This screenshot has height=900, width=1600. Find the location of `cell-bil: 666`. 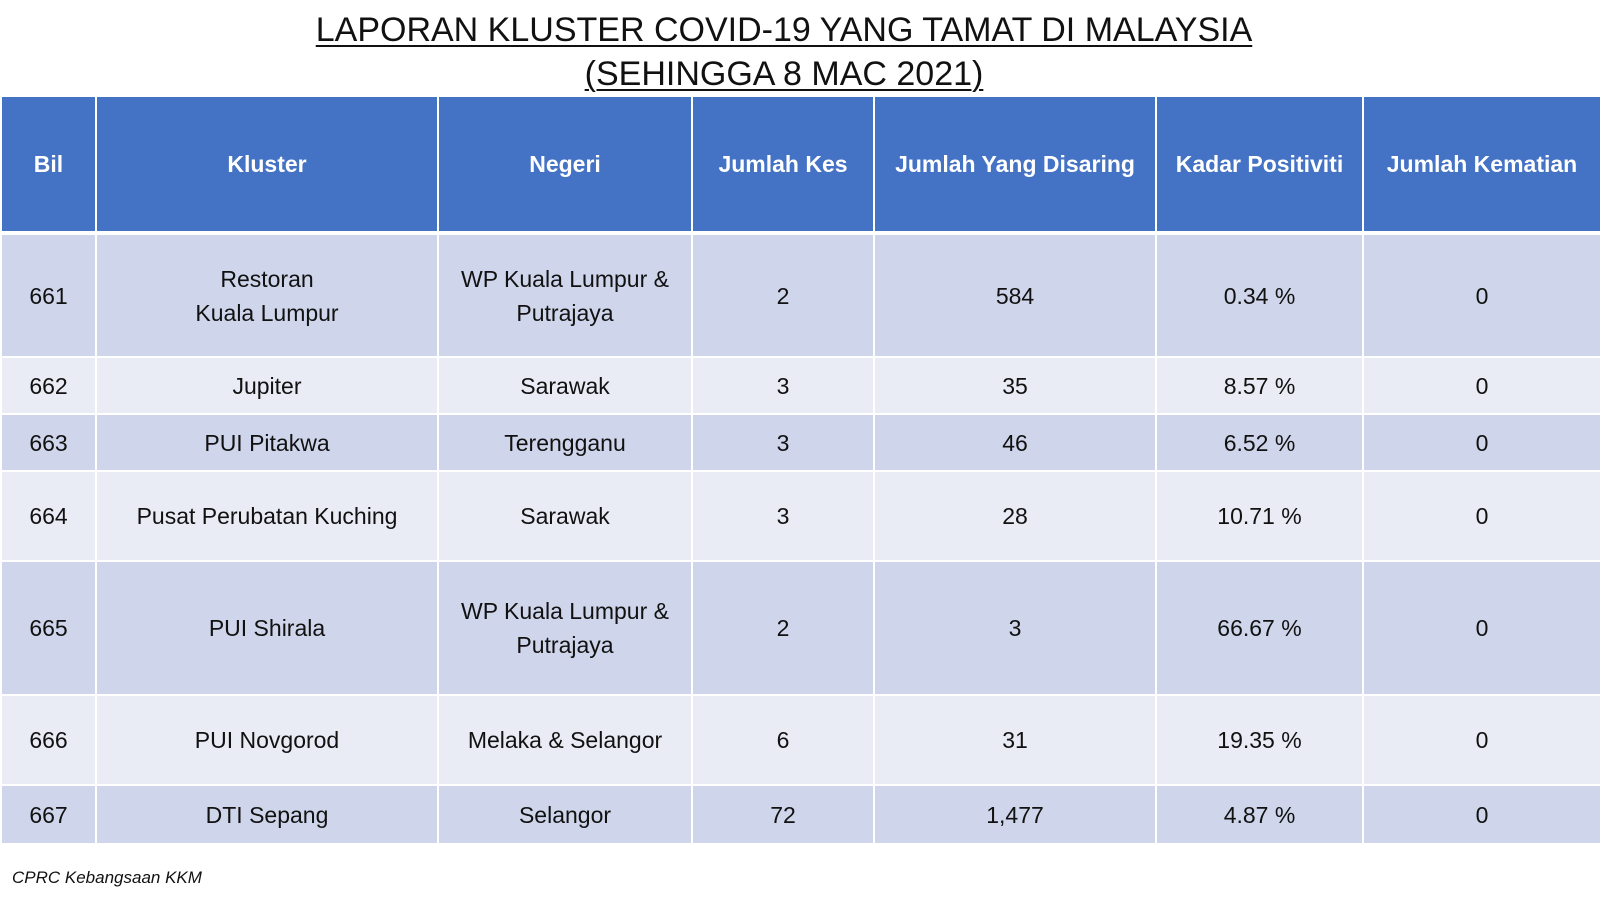

cell-bil: 666 is located at coordinates (48, 740).